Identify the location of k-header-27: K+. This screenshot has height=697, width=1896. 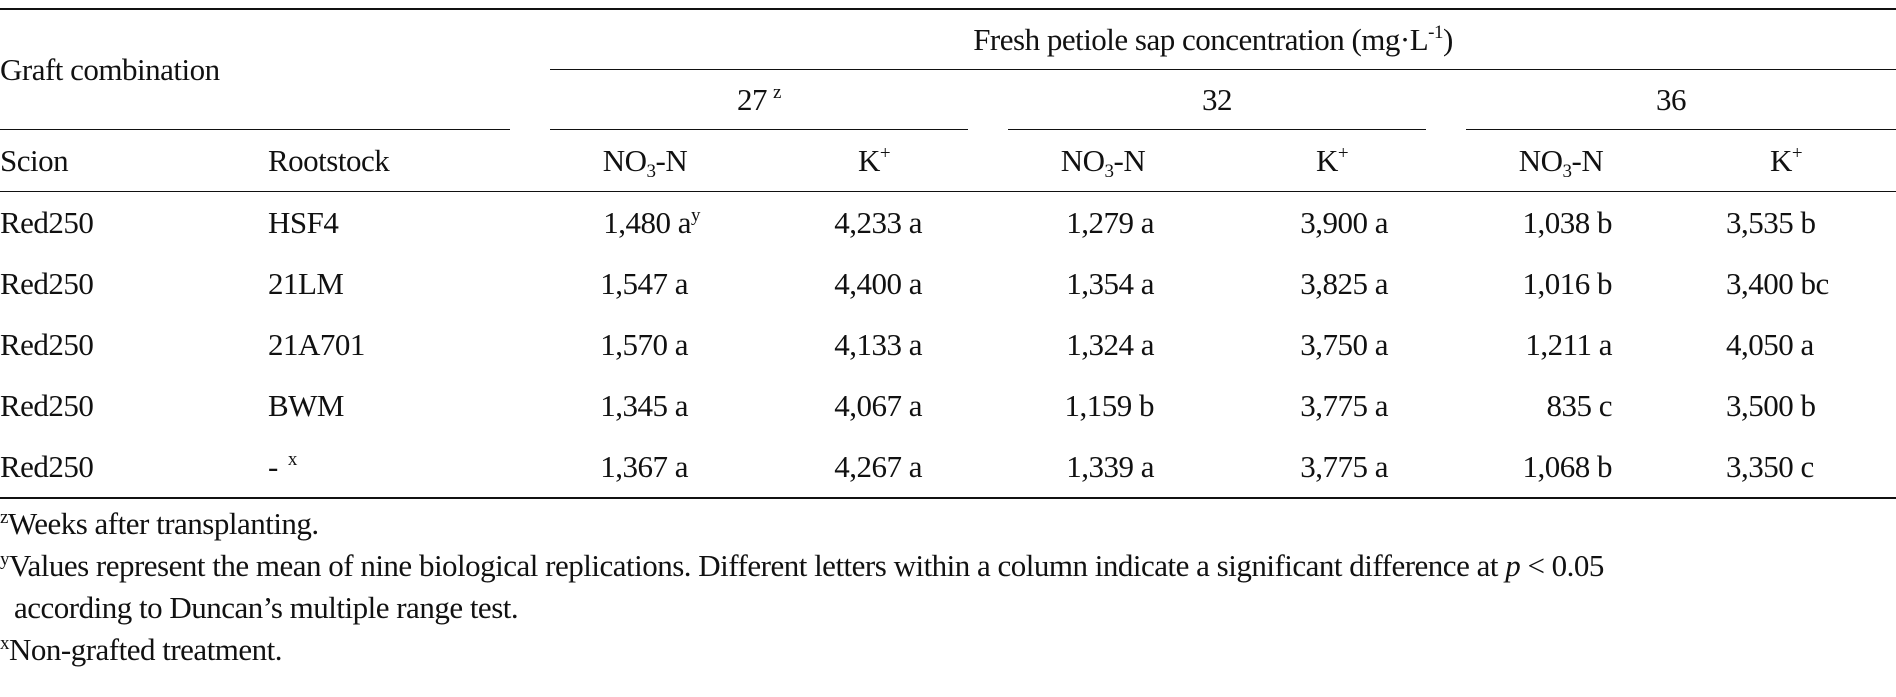
(874, 160).